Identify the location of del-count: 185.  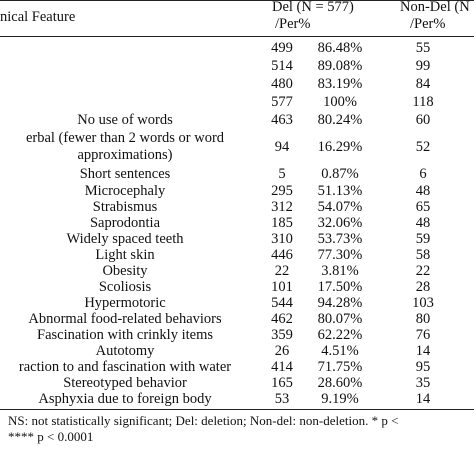
(282, 222).